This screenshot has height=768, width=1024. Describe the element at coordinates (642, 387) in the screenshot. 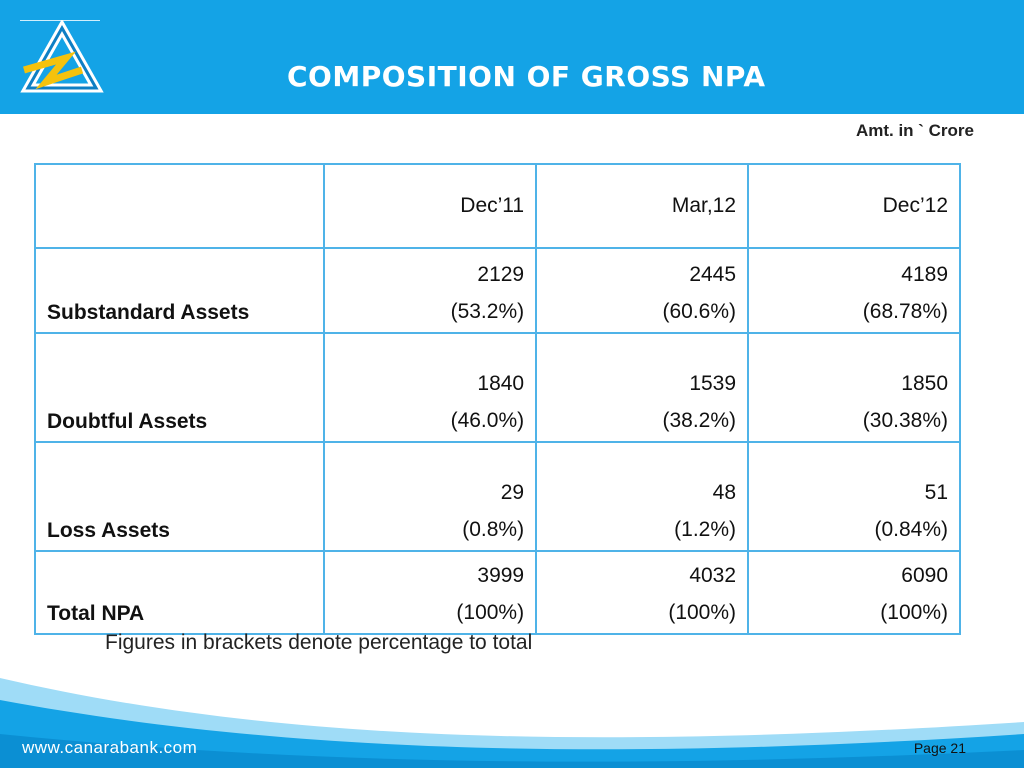

I see `value-cell: 1539 (38.2%)` at that location.